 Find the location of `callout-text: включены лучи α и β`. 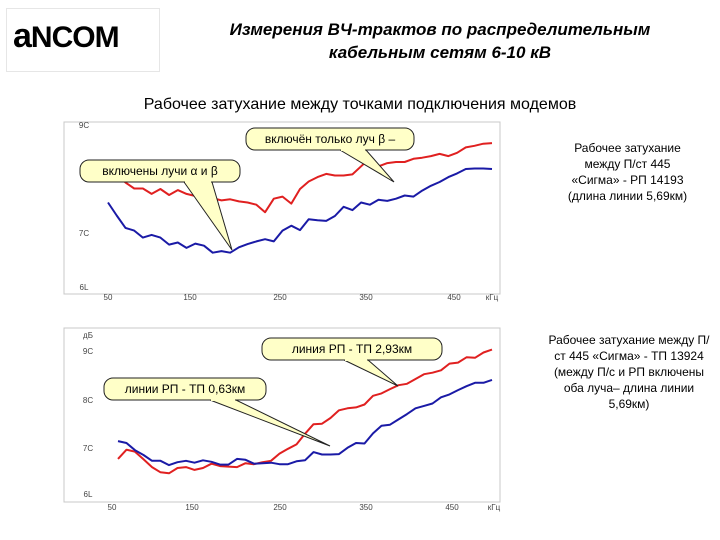

callout-text: включены лучи α и β is located at coordinates (160, 171).